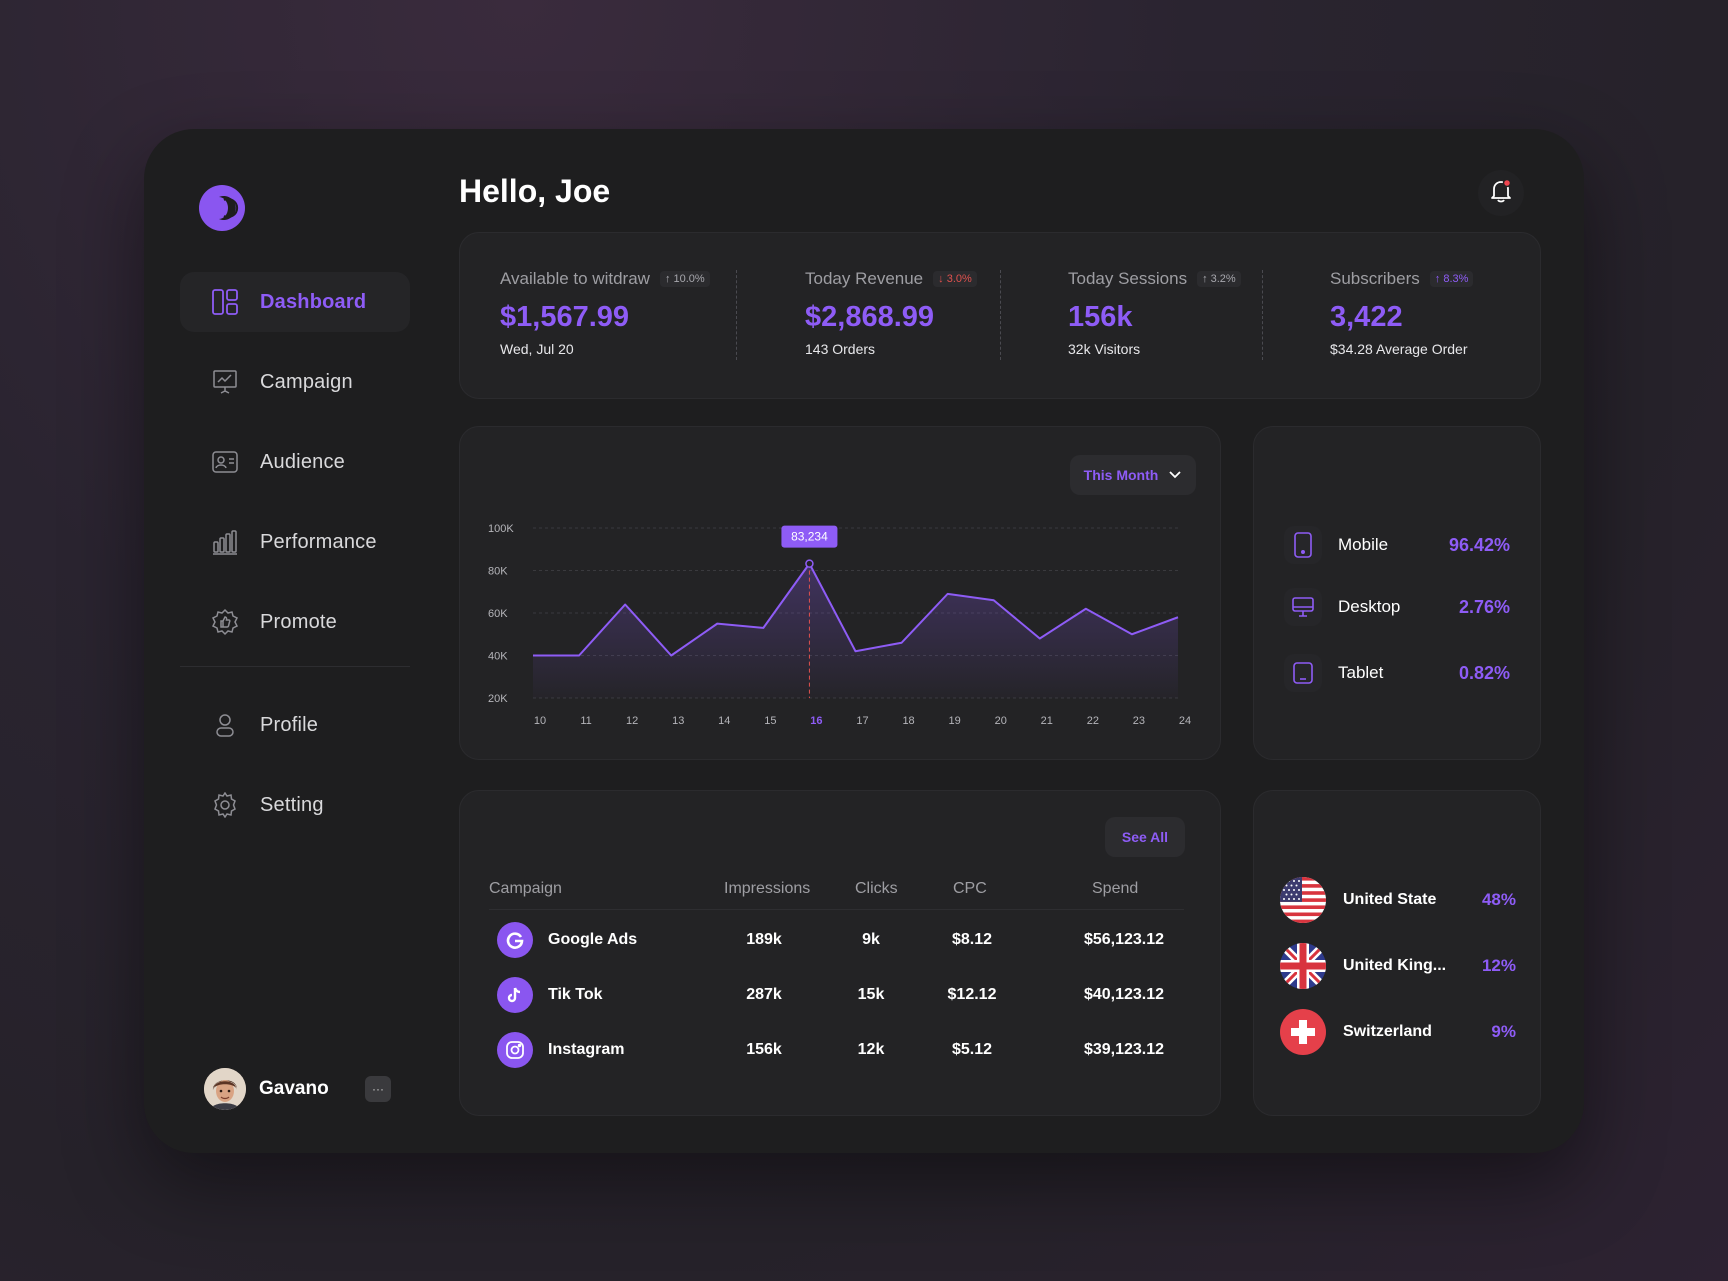 The width and height of the screenshot is (1728, 1281). What do you see at coordinates (222, 208) in the screenshot?
I see `app-logo` at bounding box center [222, 208].